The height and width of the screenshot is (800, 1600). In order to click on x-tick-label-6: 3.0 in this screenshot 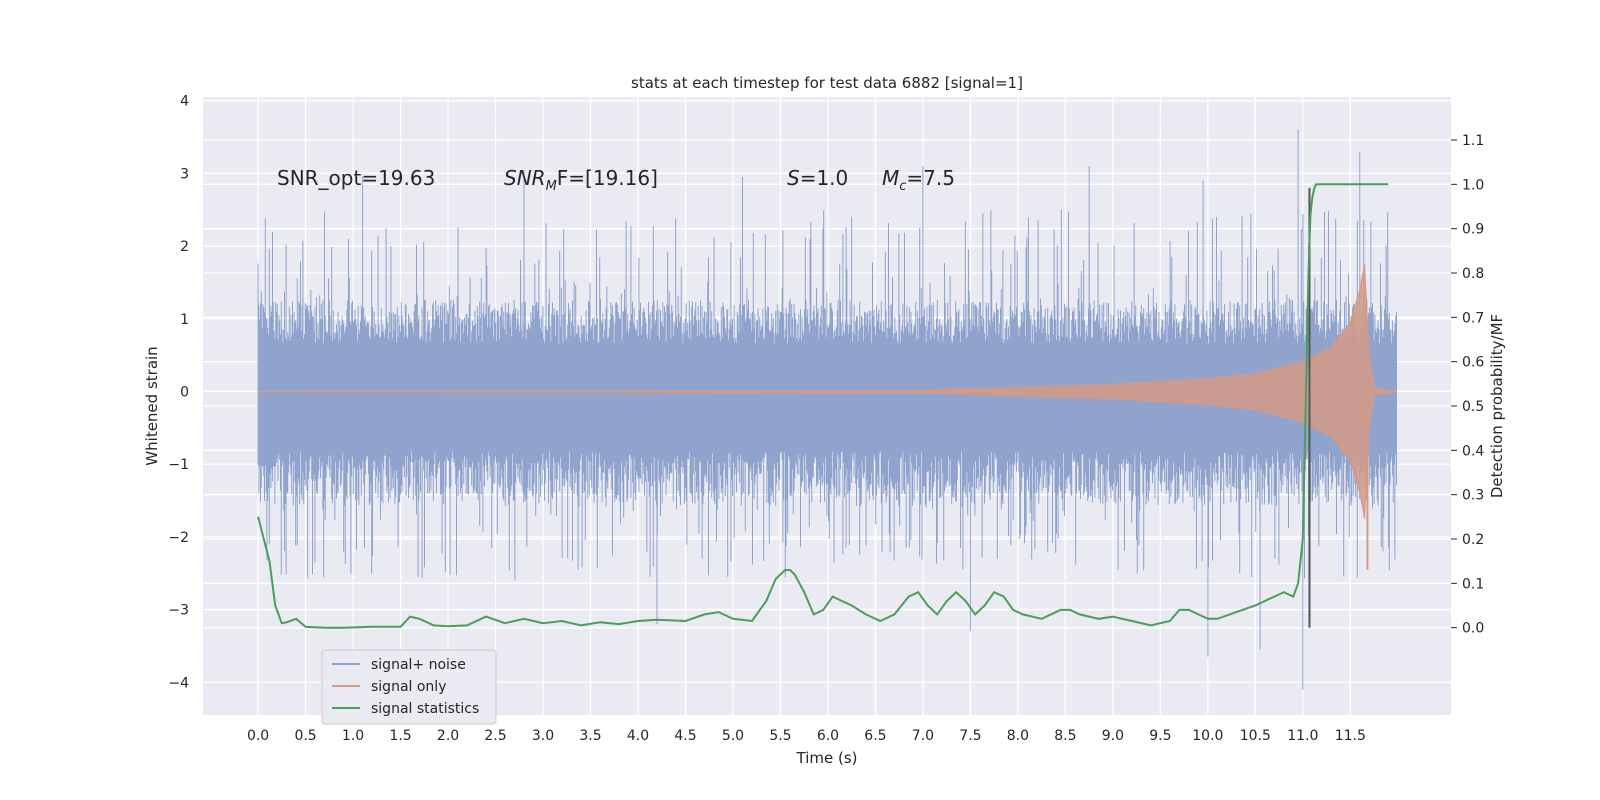, I will do `click(543, 736)`.